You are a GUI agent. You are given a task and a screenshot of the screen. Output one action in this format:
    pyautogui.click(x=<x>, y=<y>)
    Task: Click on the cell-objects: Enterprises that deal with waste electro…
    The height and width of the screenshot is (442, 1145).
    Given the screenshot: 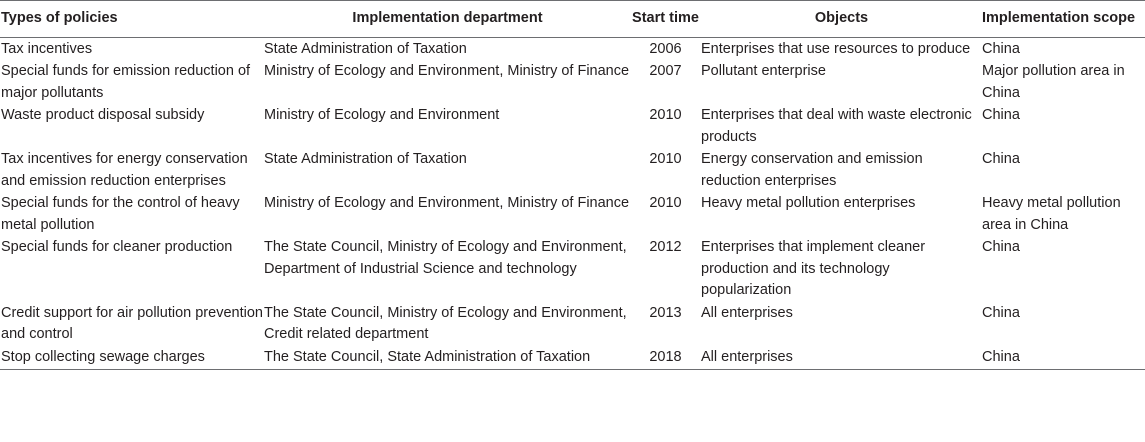 What is the action you would take?
    pyautogui.click(x=836, y=126)
    